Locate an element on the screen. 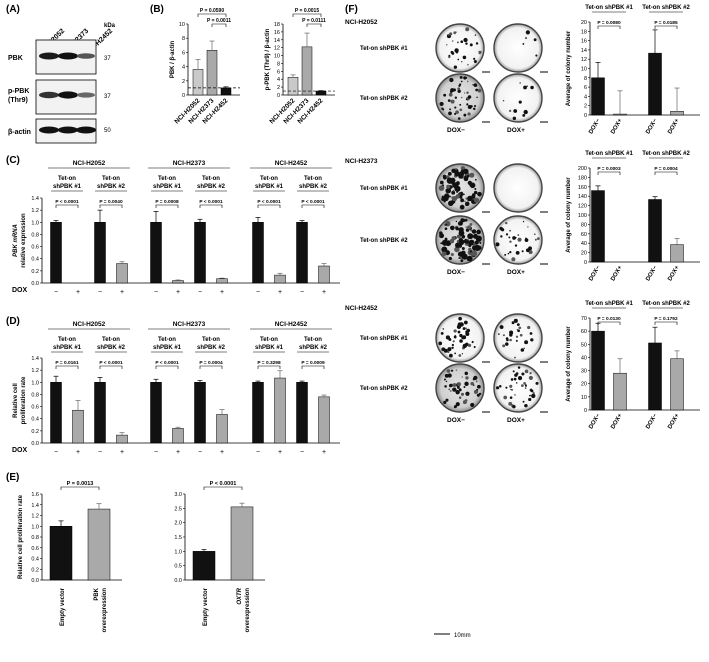  x-tick-label: DOX+ is located at coordinates (617, 422).